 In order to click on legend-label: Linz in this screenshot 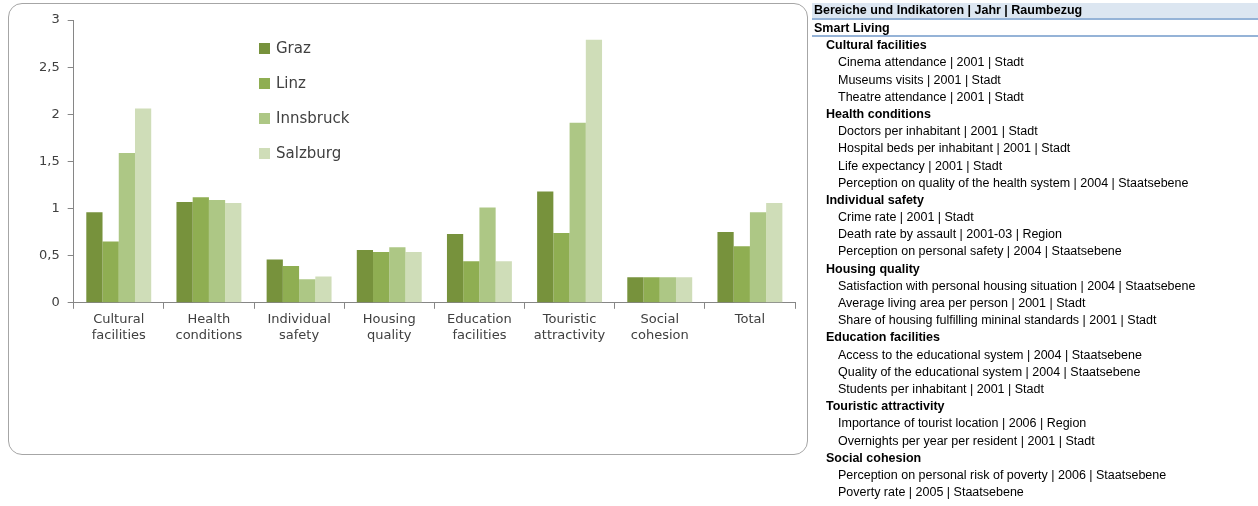, I will do `click(291, 83)`.